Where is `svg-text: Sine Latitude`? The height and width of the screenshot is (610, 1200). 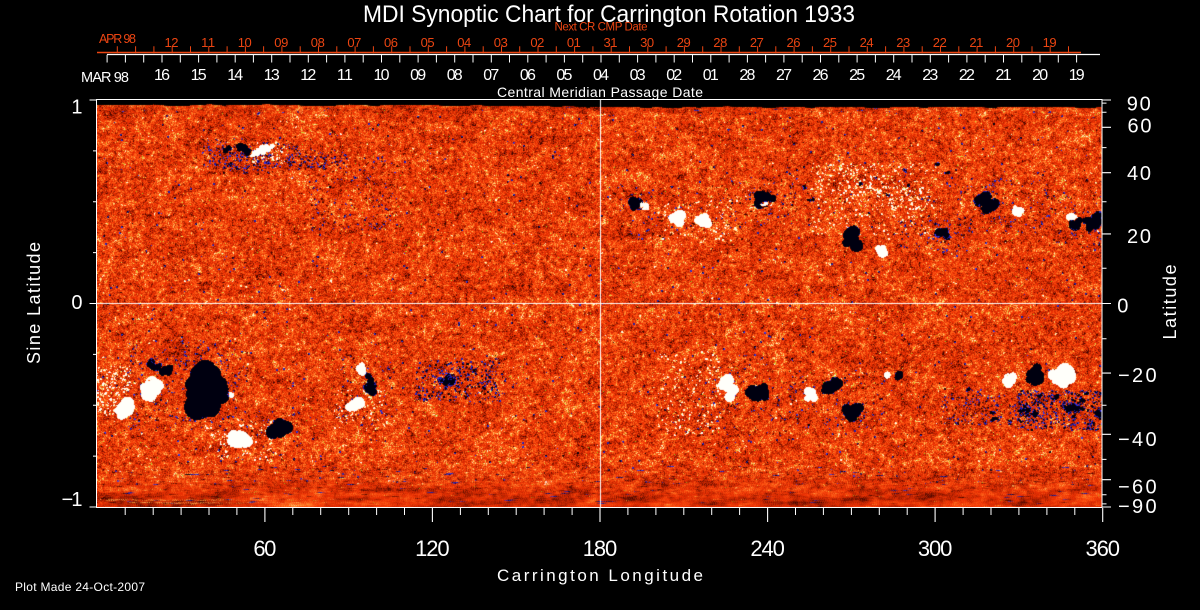 svg-text: Sine Latitude is located at coordinates (34, 303).